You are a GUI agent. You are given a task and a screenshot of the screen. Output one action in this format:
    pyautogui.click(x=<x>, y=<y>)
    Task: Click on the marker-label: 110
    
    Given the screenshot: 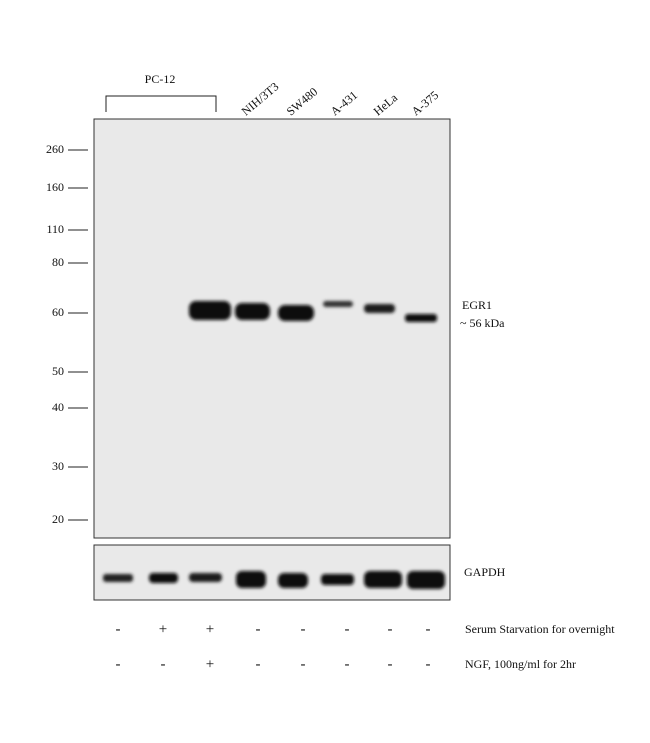 What is the action you would take?
    pyautogui.click(x=55, y=229)
    